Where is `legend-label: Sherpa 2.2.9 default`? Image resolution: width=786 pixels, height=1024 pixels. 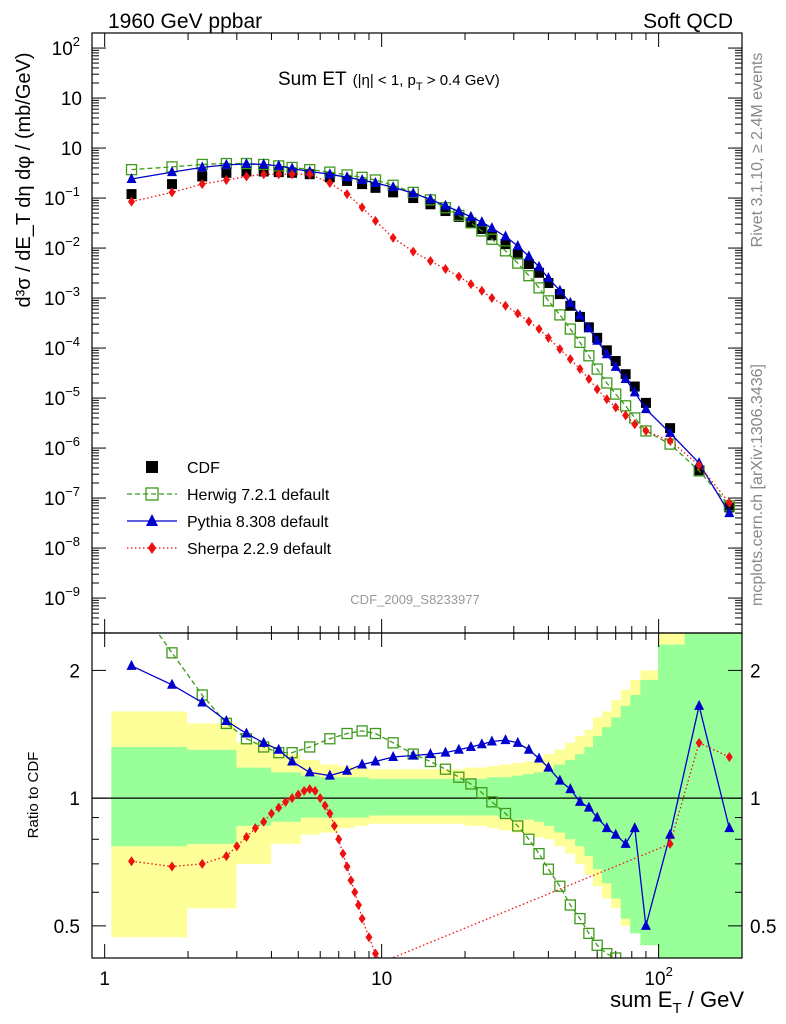
legend-label: Sherpa 2.2.9 default is located at coordinates (259, 549).